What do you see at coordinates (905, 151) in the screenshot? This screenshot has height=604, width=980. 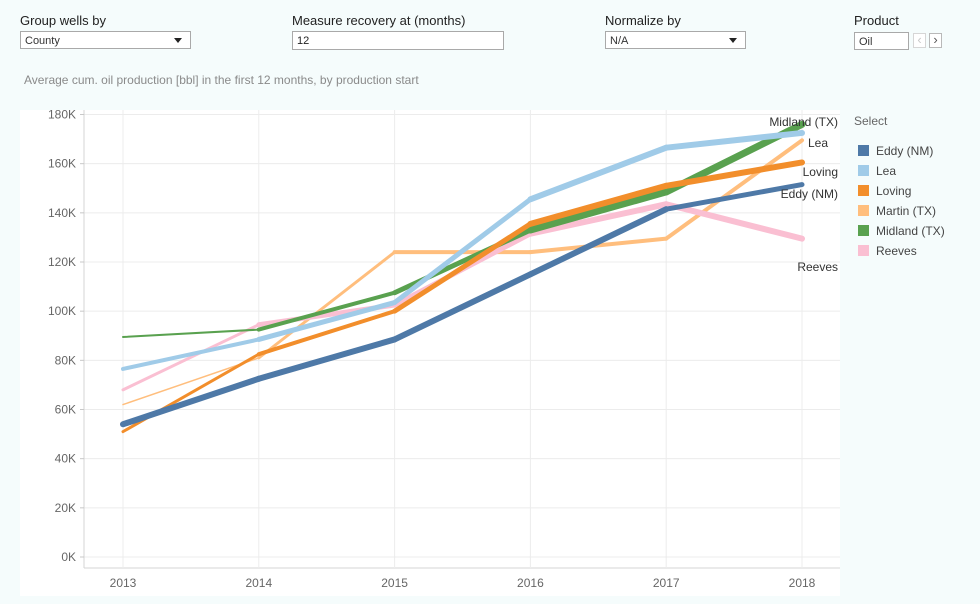 I see `legend-label: Eddy (NM)` at bounding box center [905, 151].